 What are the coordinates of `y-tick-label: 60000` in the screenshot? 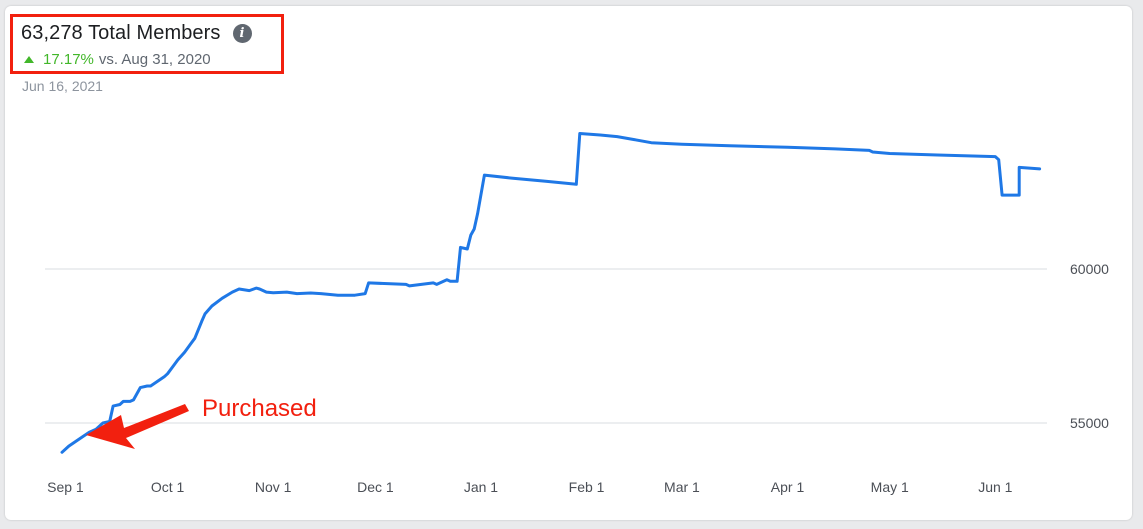 It's located at (1089, 269).